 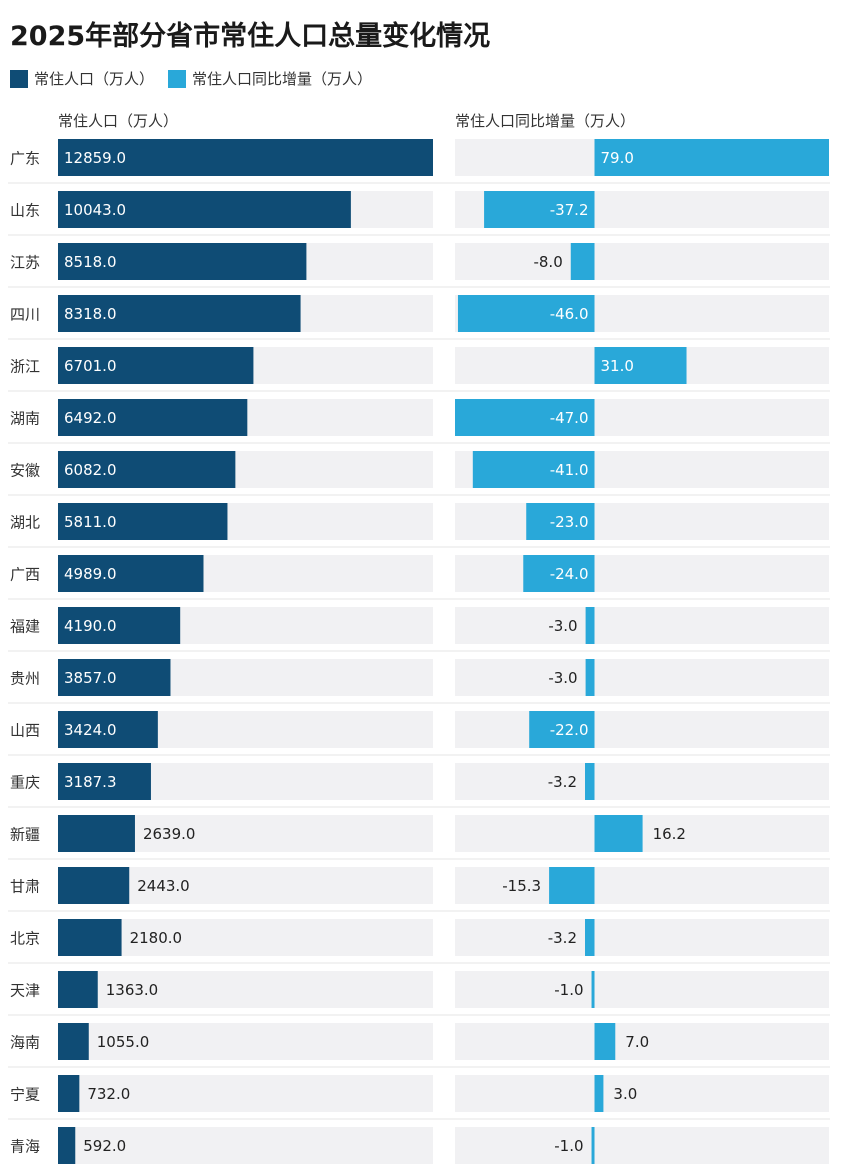 I want to click on population-value-label: 1055.0, so click(x=123, y=1042).